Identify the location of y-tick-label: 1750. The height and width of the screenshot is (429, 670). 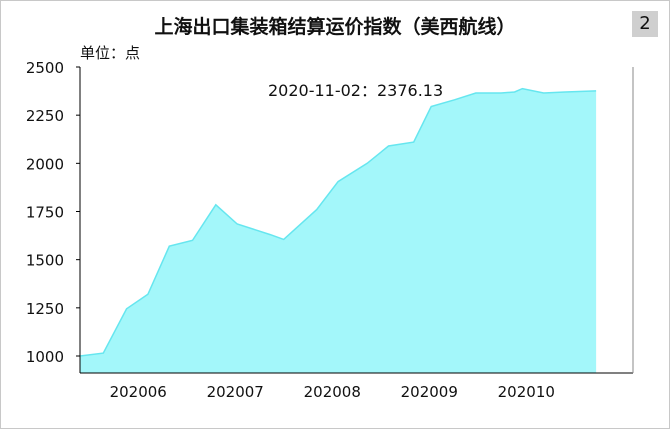
(45, 213).